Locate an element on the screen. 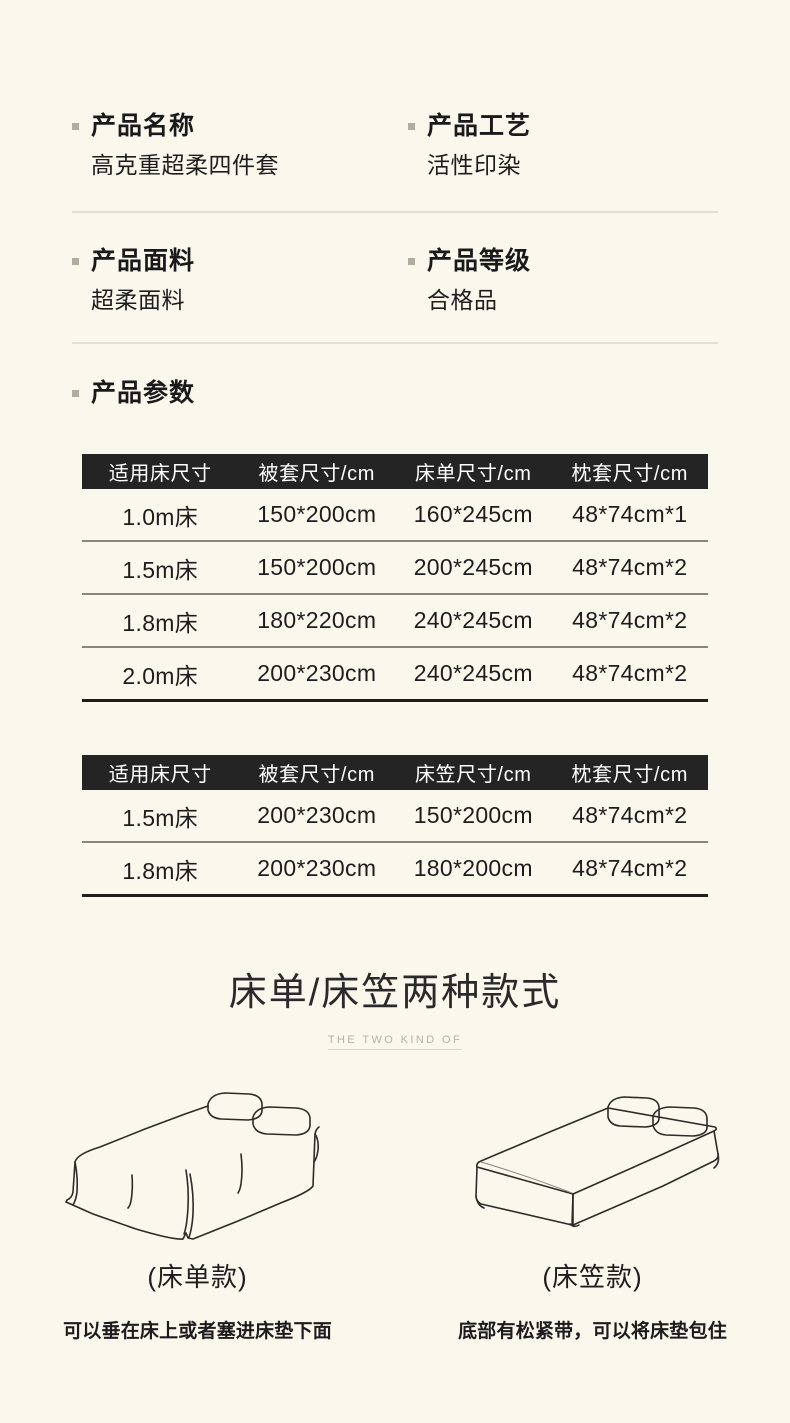 The image size is (790, 1423). table-row: 2.0m床 200*230cm 240*245cm 48*74cm*2 is located at coordinates (395, 675).